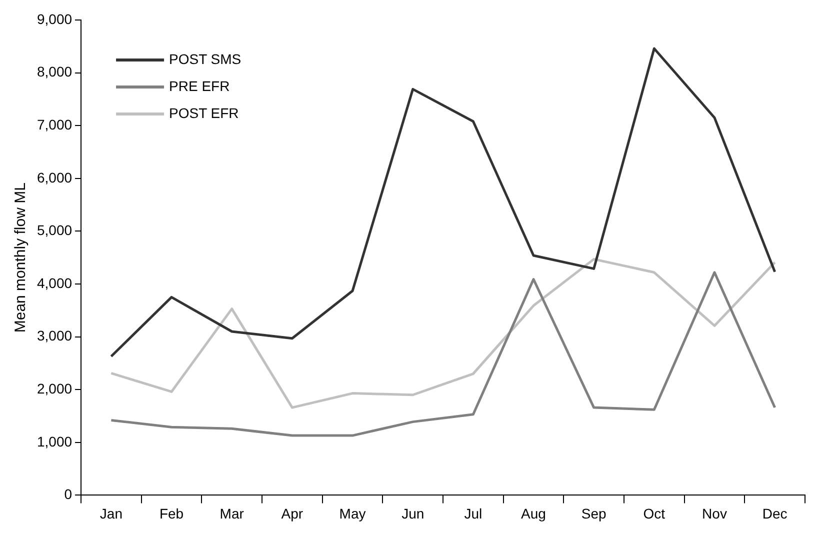  Describe the element at coordinates (714, 513) in the screenshot. I see `x-tick-label: Nov` at that location.